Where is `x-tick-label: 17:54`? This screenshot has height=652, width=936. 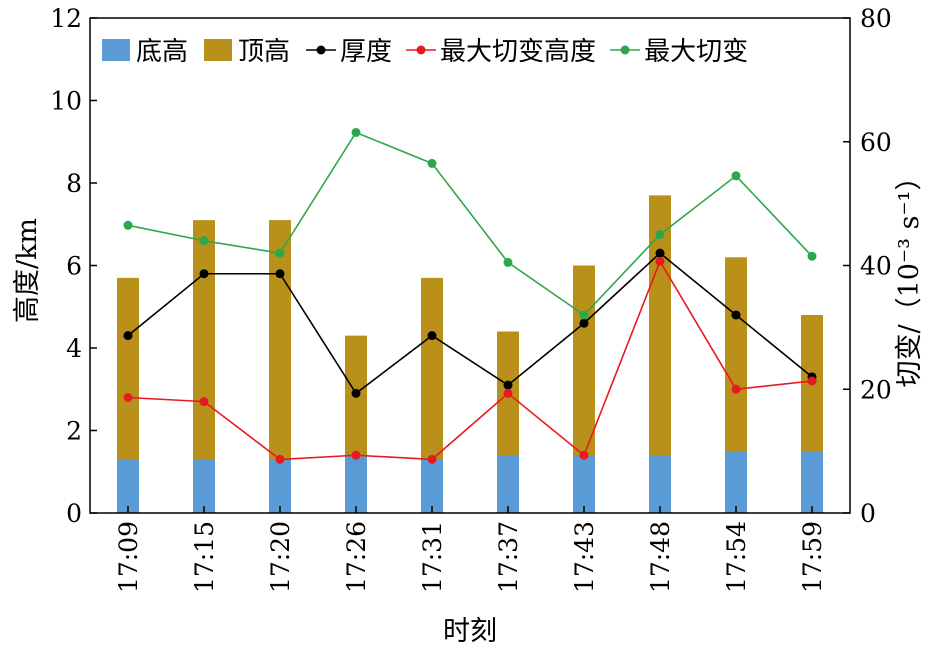 x-tick-label: 17:54 is located at coordinates (736, 557).